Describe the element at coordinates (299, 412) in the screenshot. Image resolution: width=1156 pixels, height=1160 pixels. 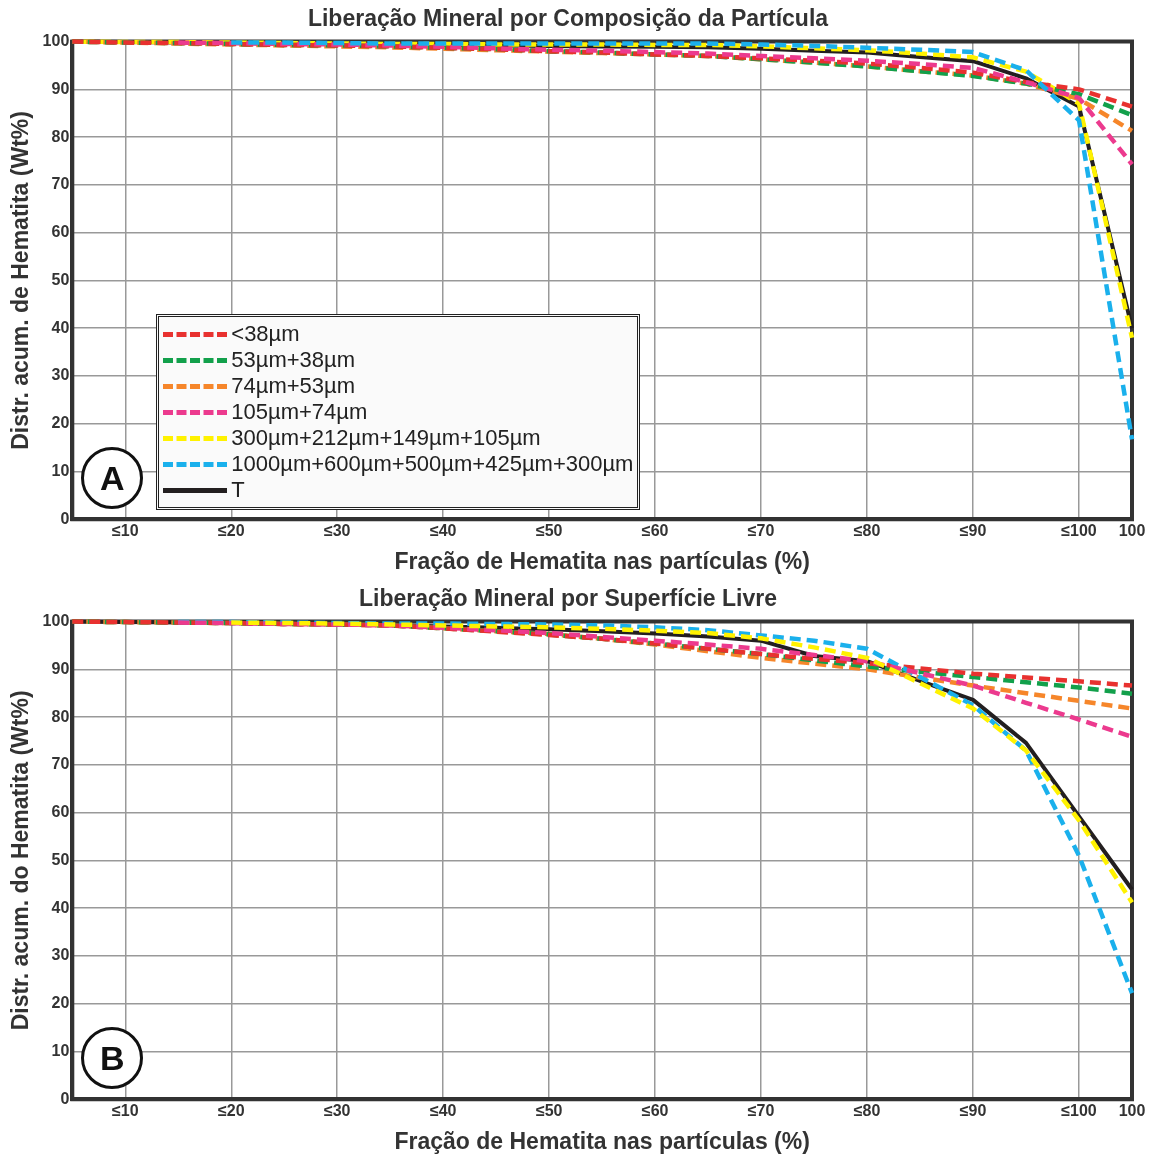
I see `legend-label: 105µm+74µm` at that location.